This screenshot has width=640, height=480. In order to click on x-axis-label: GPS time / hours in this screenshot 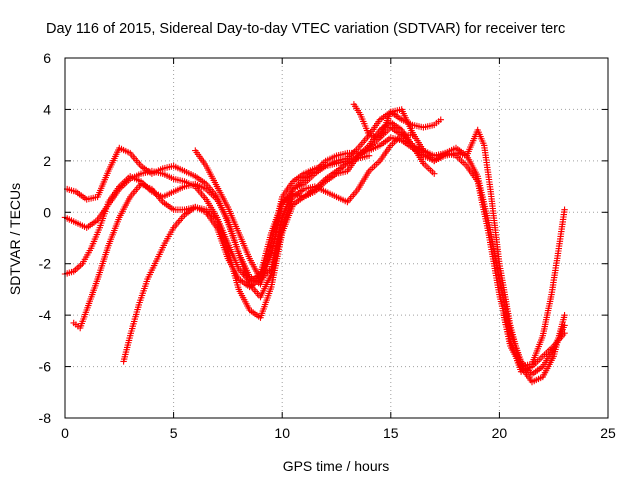, I will do `click(336, 466)`.